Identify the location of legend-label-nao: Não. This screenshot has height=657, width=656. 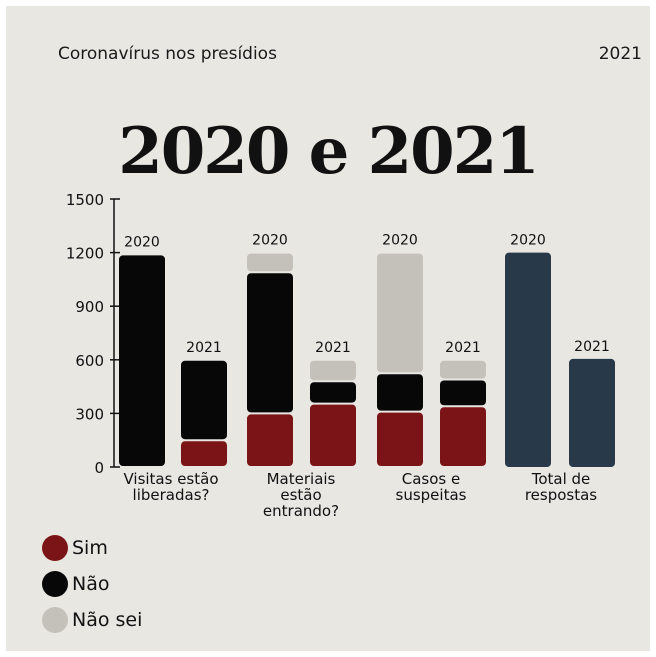
(91, 584).